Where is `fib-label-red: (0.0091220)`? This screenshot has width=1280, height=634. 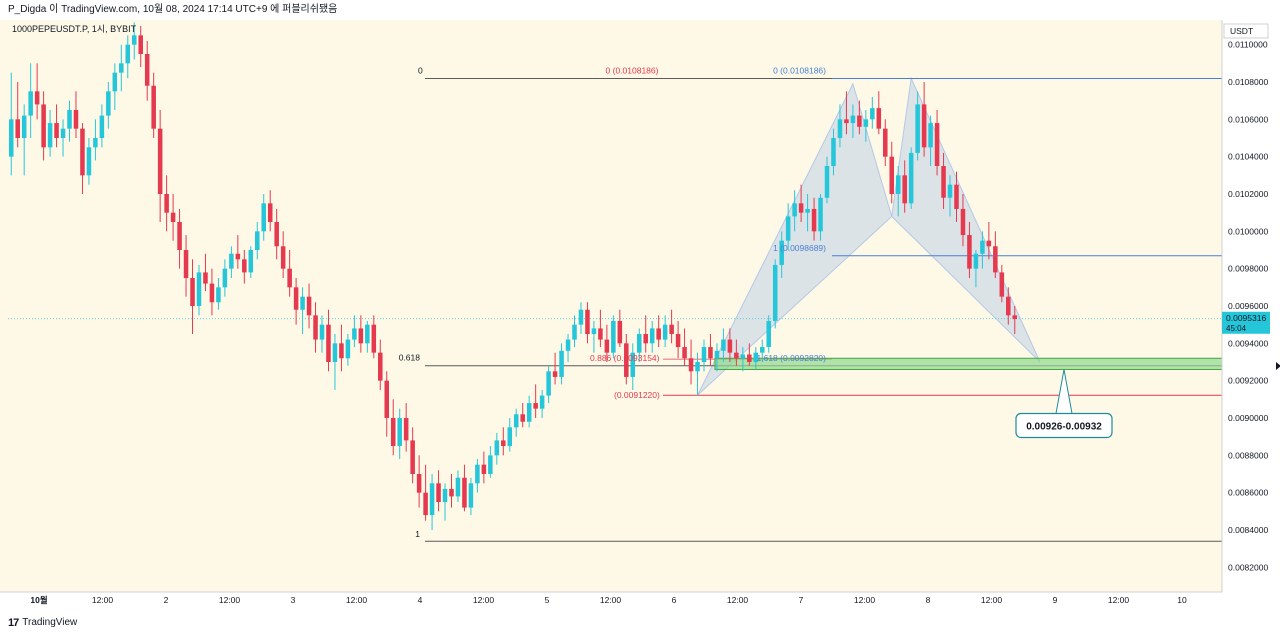
fib-label-red: (0.0091220) is located at coordinates (637, 395).